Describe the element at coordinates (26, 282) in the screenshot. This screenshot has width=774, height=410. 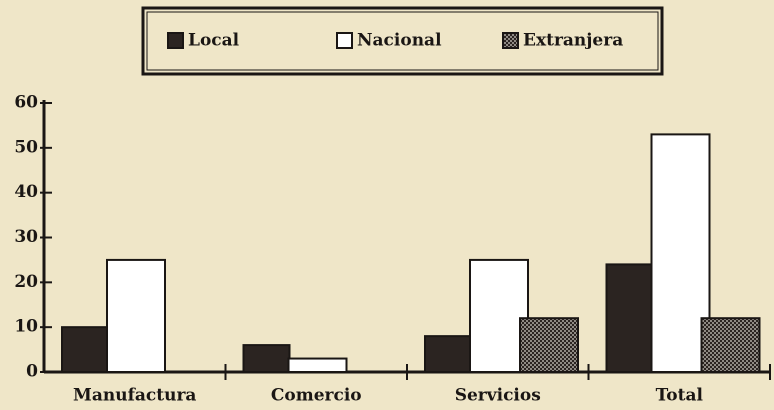
I see `y-tick-label: 20` at that location.